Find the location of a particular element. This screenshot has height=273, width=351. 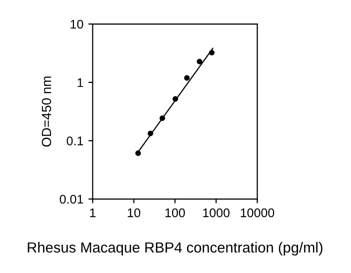

x-axis-title: Rhesus Macaque RBP4 concentration (pg/ml) is located at coordinates (175, 249).